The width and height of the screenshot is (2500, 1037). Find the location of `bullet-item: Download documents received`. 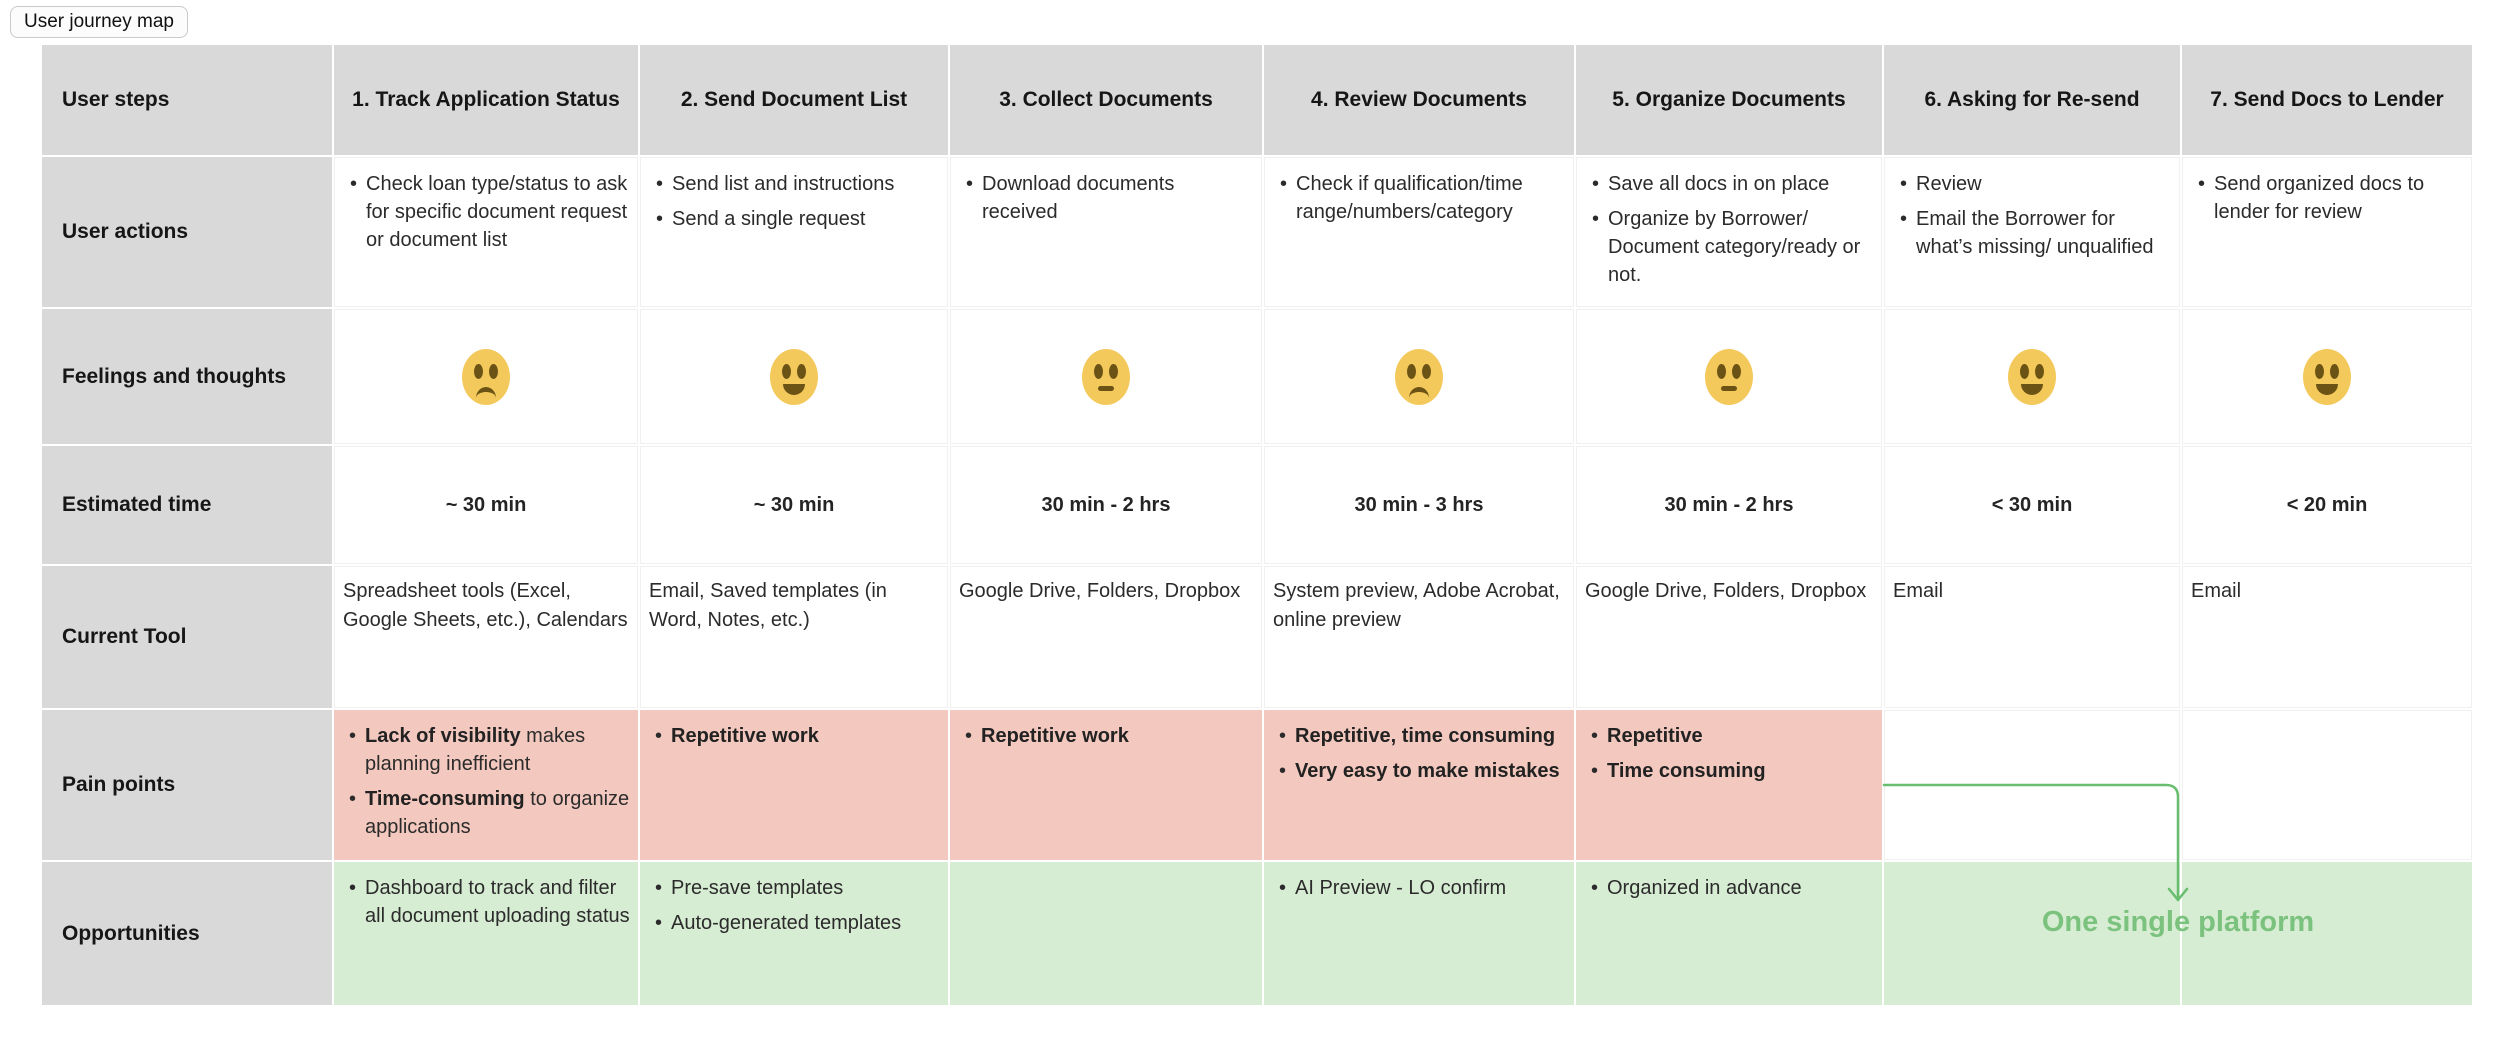

bullet-item: Download documents received is located at coordinates (1108, 198).